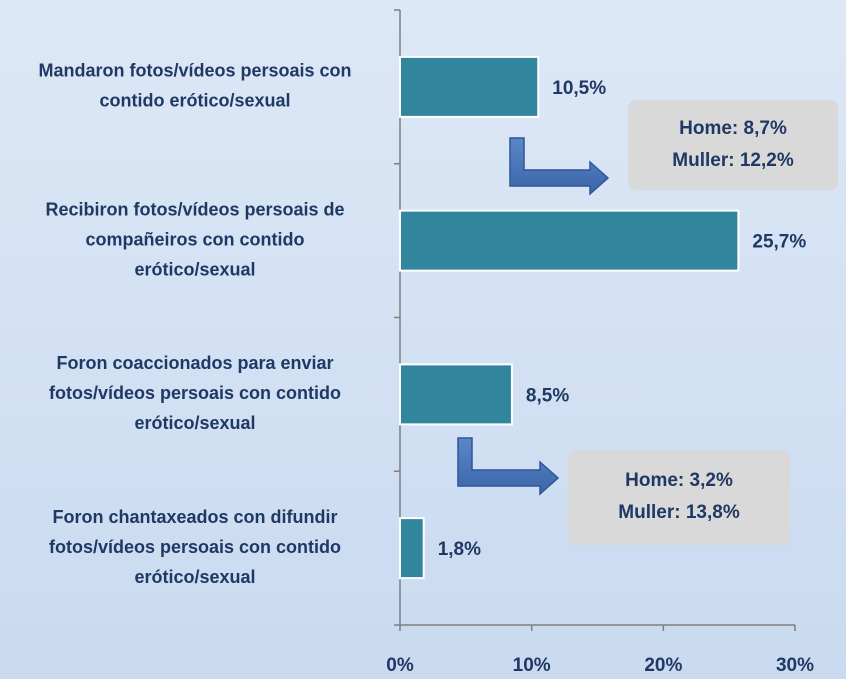 This screenshot has height=679, width=846. What do you see at coordinates (579, 88) in the screenshot?
I see `value-label: 10,5%` at bounding box center [579, 88].